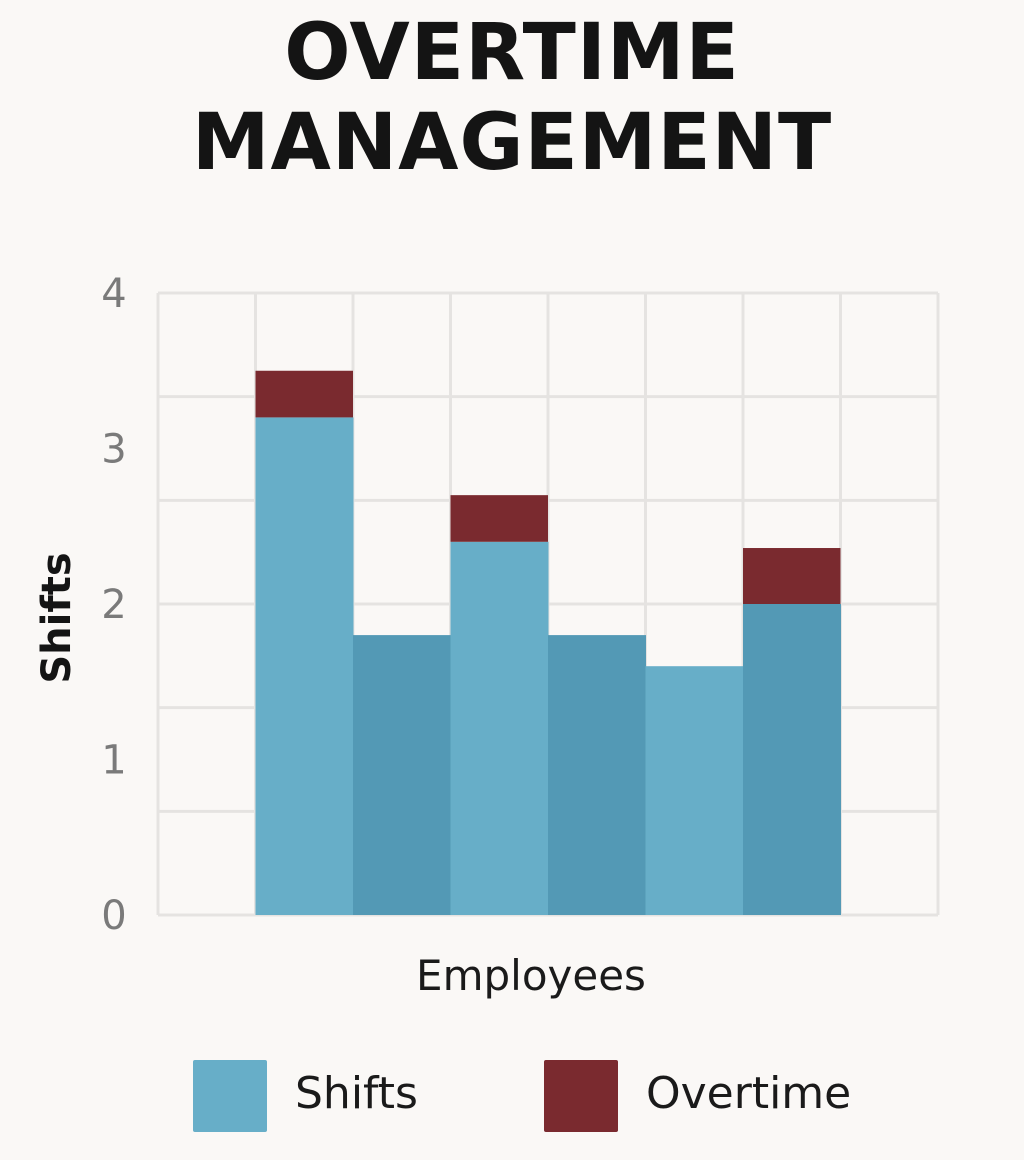  Describe the element at coordinates (512, 1096) in the screenshot. I see `legend: Shifts Overtime` at that location.